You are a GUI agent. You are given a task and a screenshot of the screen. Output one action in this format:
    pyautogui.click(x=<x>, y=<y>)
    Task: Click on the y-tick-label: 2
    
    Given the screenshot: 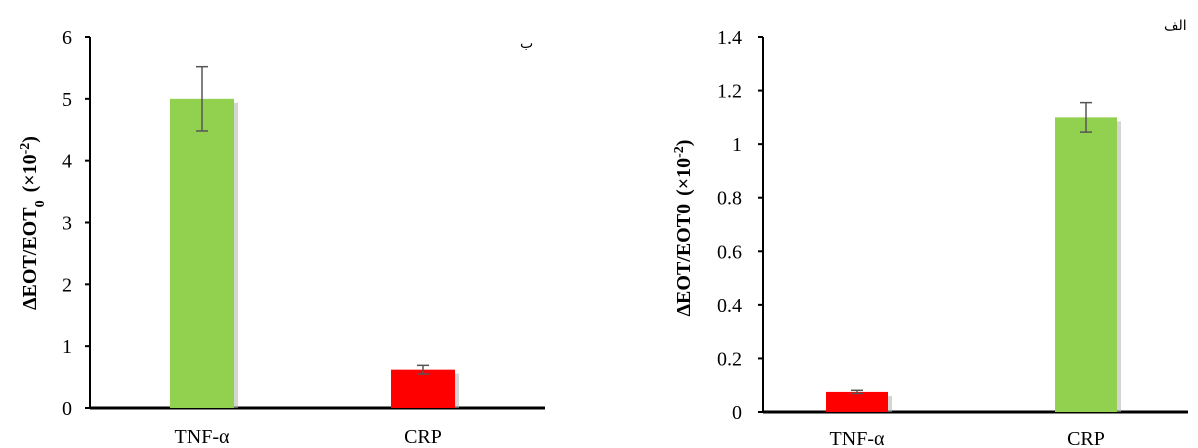 What is the action you would take?
    pyautogui.click(x=67, y=285)
    